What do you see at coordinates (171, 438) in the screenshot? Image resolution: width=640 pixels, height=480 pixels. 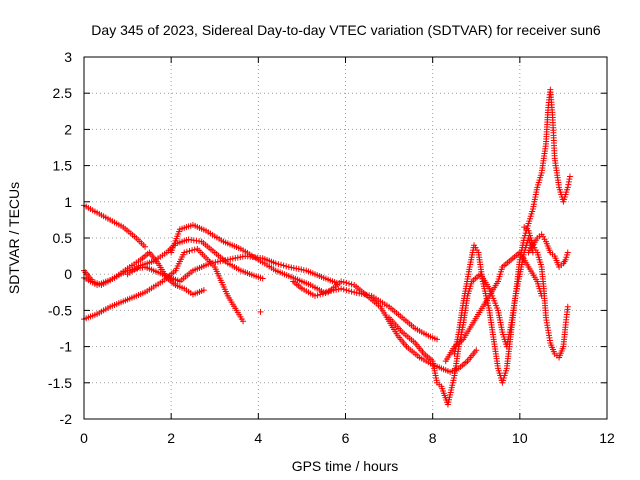 I see `x-tick-label: 2` at bounding box center [171, 438].